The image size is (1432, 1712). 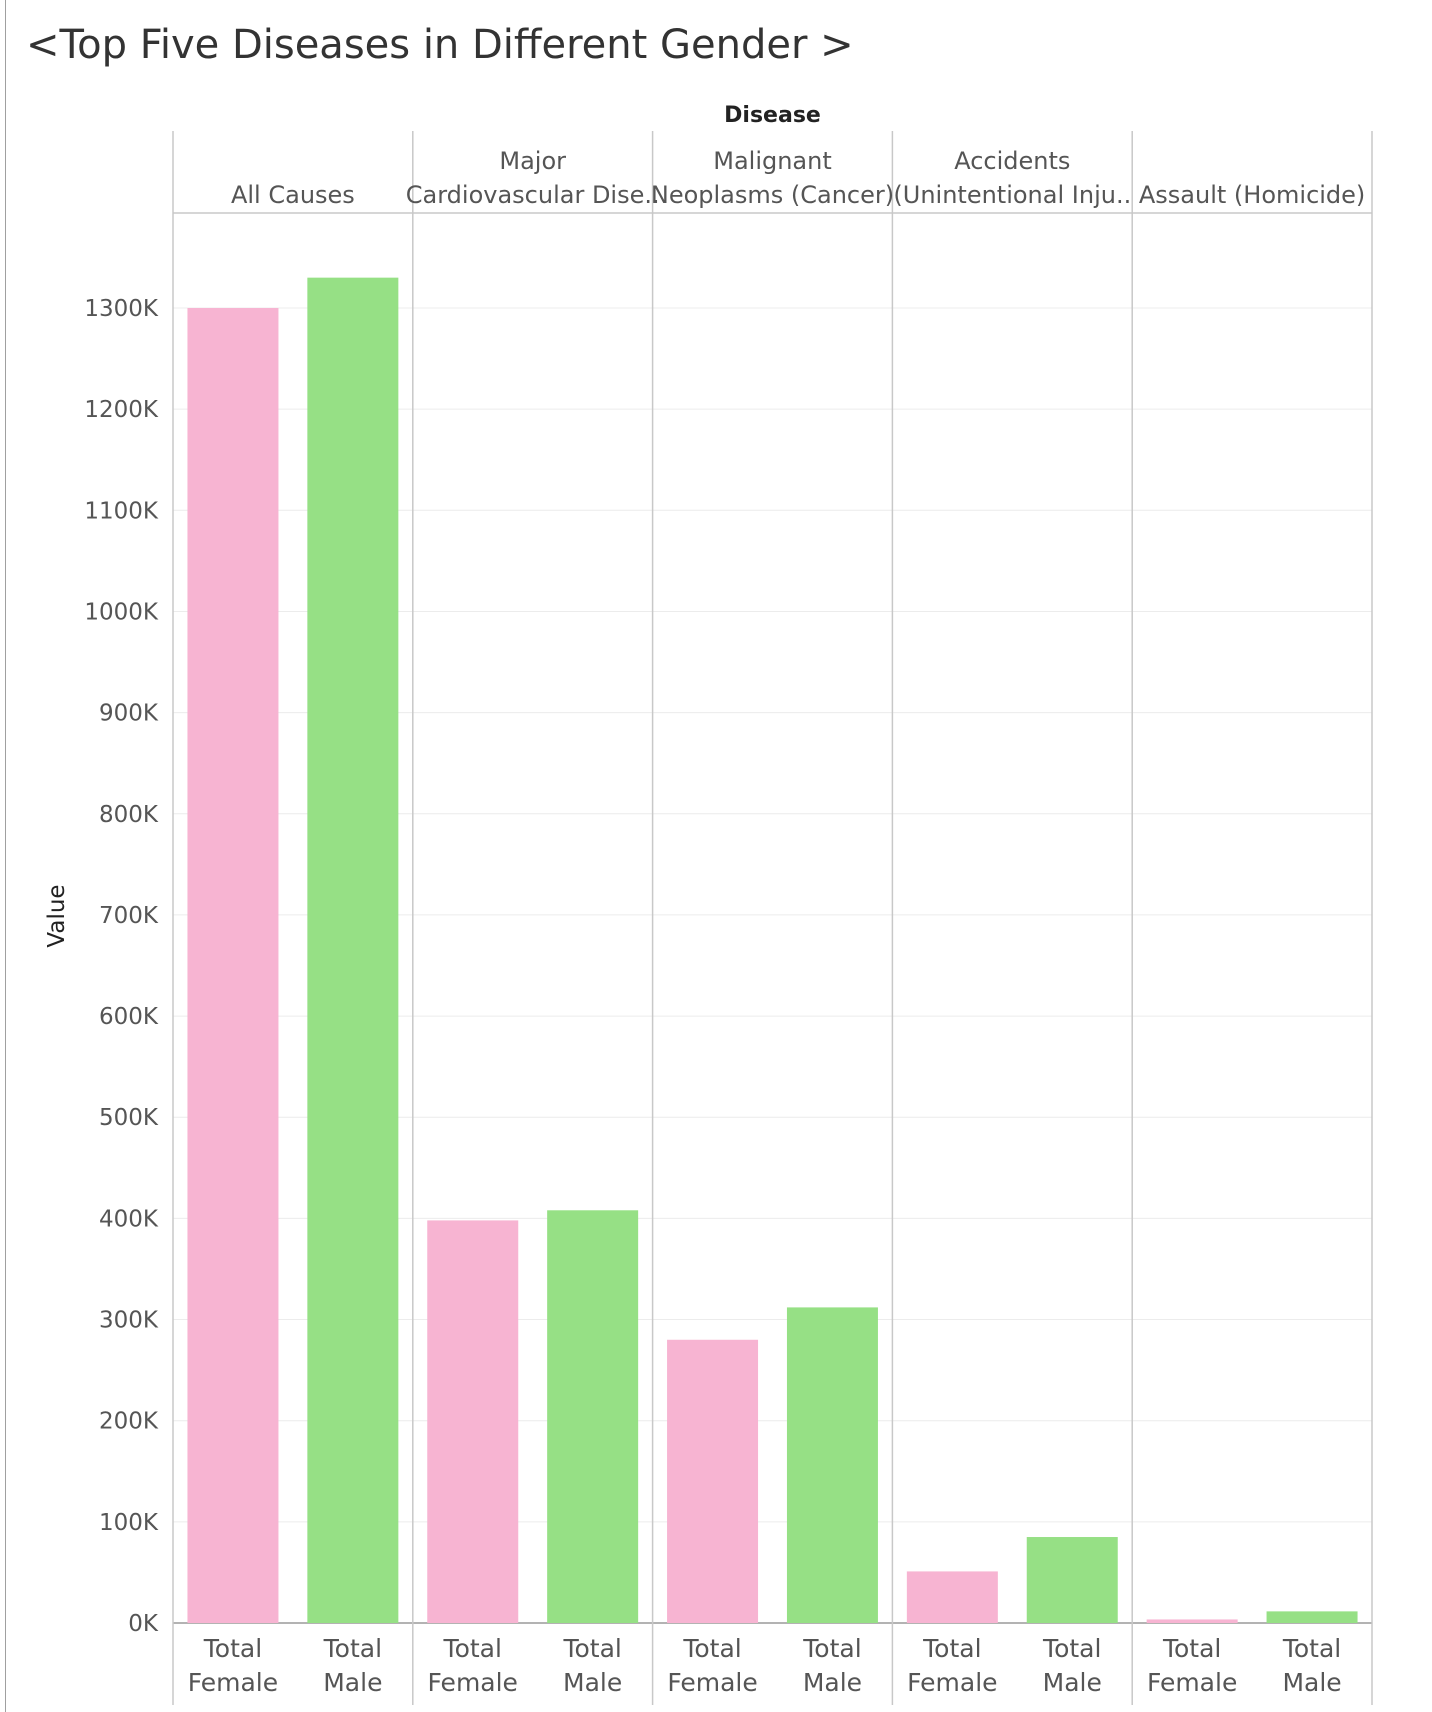 I want to click on y-tick-label-700K: 700K, so click(x=129, y=916).